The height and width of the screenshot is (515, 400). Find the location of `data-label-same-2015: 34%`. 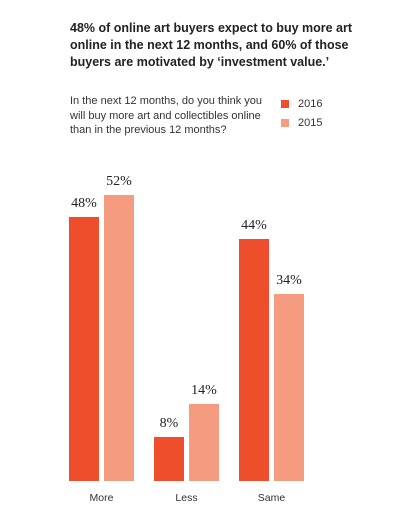

data-label-same-2015: 34% is located at coordinates (289, 280).